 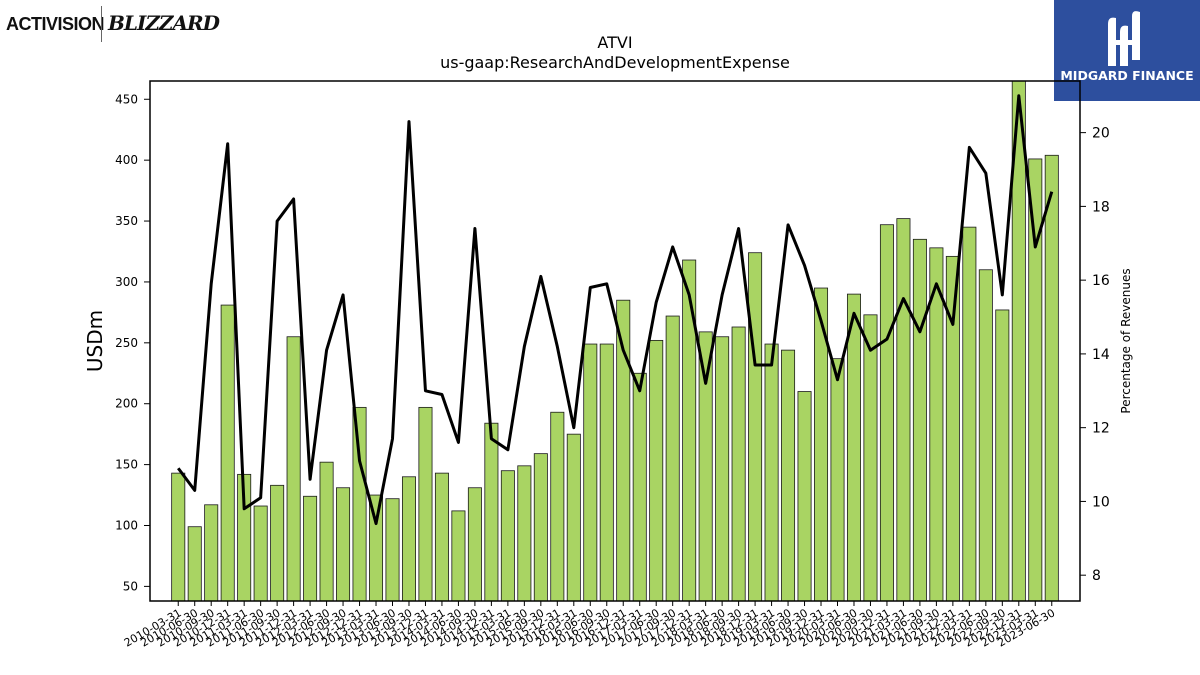 I want to click on y-tick-label: 350, so click(x=126, y=221).